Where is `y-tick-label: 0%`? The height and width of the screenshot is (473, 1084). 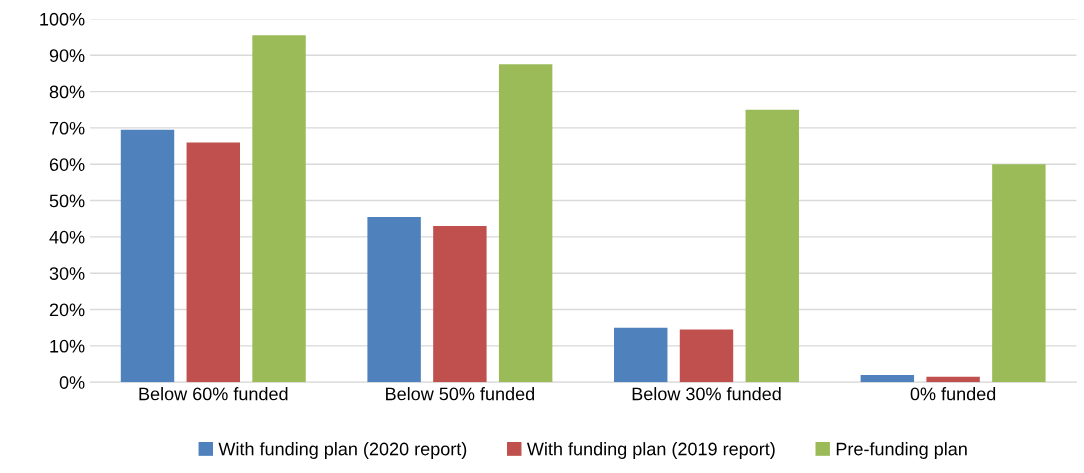
y-tick-label: 0% is located at coordinates (72, 382).